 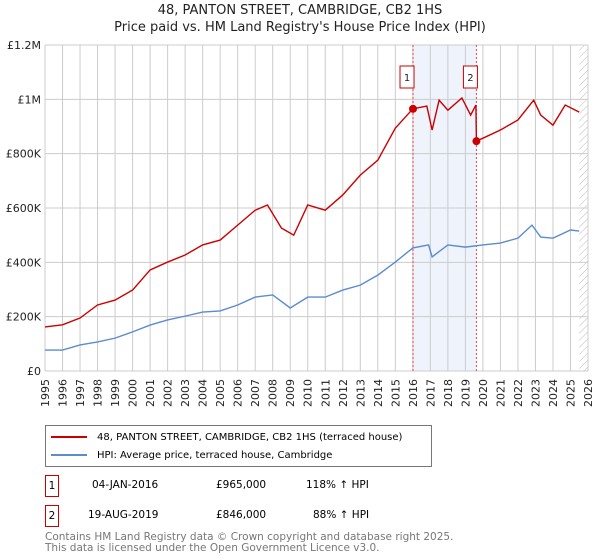 I want to click on x-tick-label: 2019, so click(x=465, y=393).